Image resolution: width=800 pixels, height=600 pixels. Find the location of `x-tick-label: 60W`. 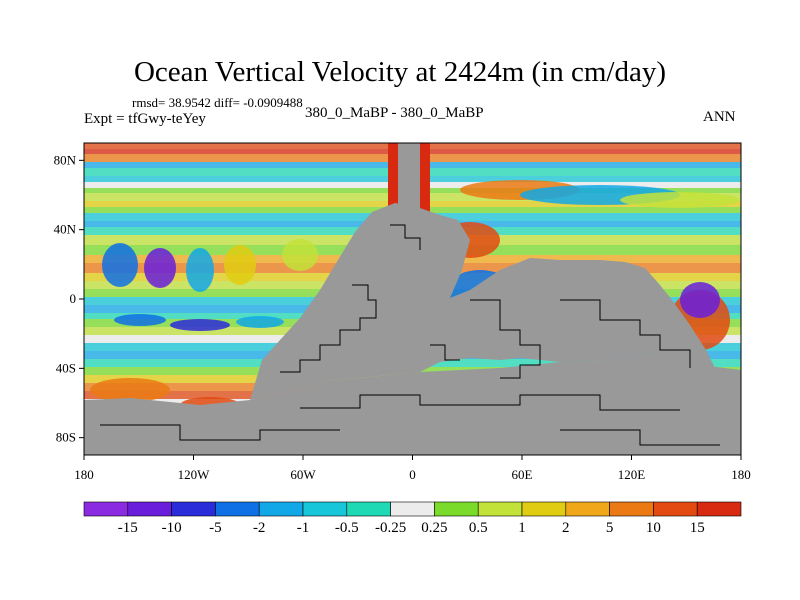

x-tick-label: 60W is located at coordinates (303, 474).